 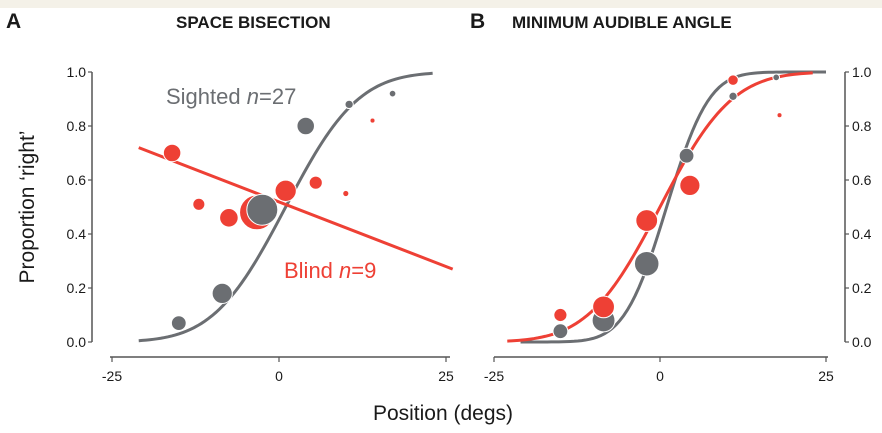 What do you see at coordinates (77, 180) in the screenshot?
I see `panel-a-ytick-label: 0.6` at bounding box center [77, 180].